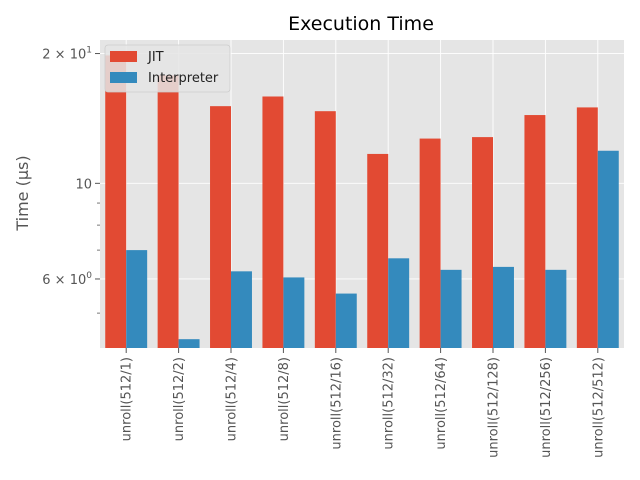 This screenshot has height=480, width=640. I want to click on x-tick-label: unroll(512/16), so click(336, 403).